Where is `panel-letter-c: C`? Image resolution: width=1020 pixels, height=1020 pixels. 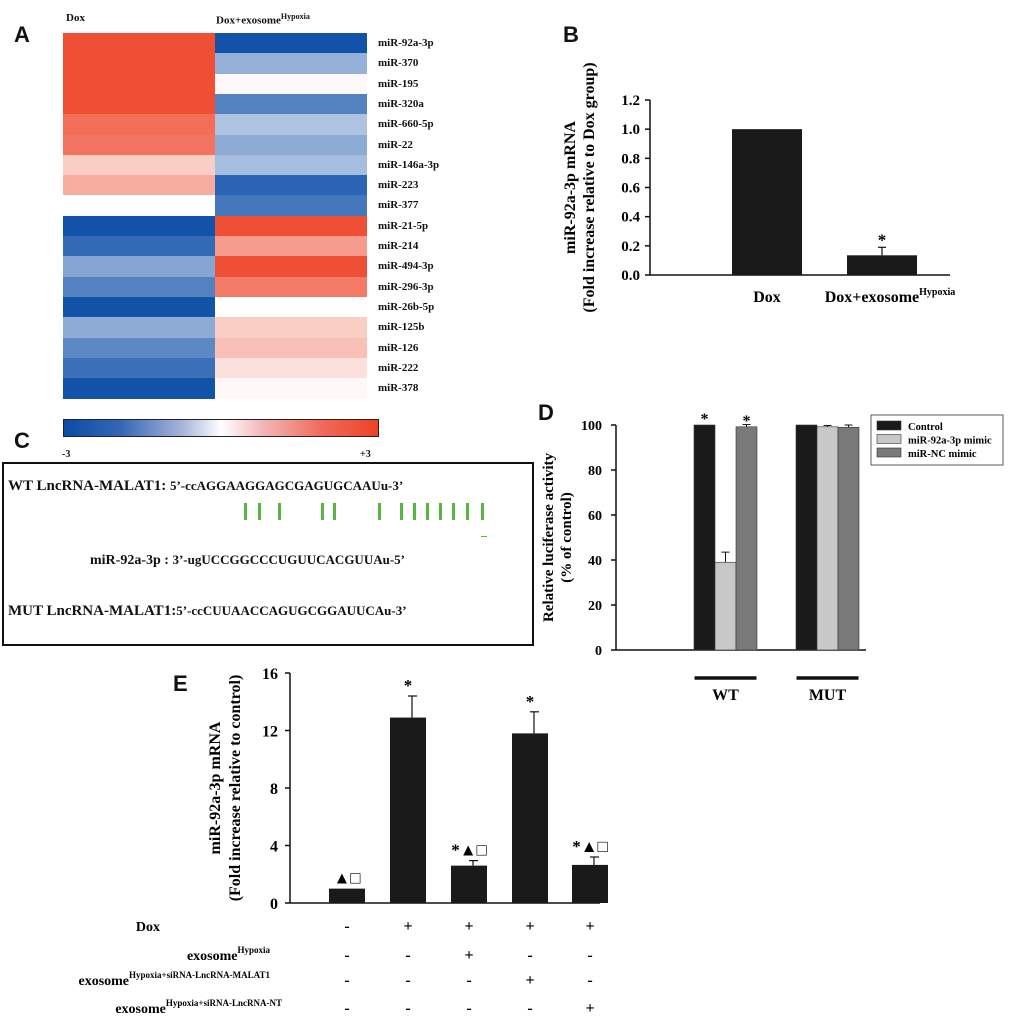
panel-letter-c: C is located at coordinates (22, 440).